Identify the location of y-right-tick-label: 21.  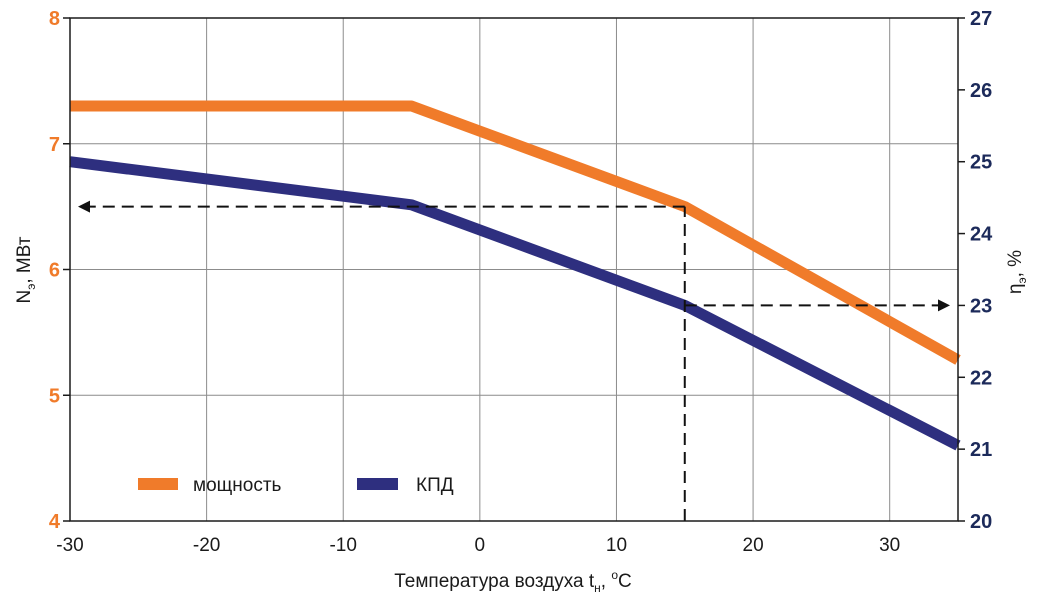
(981, 450).